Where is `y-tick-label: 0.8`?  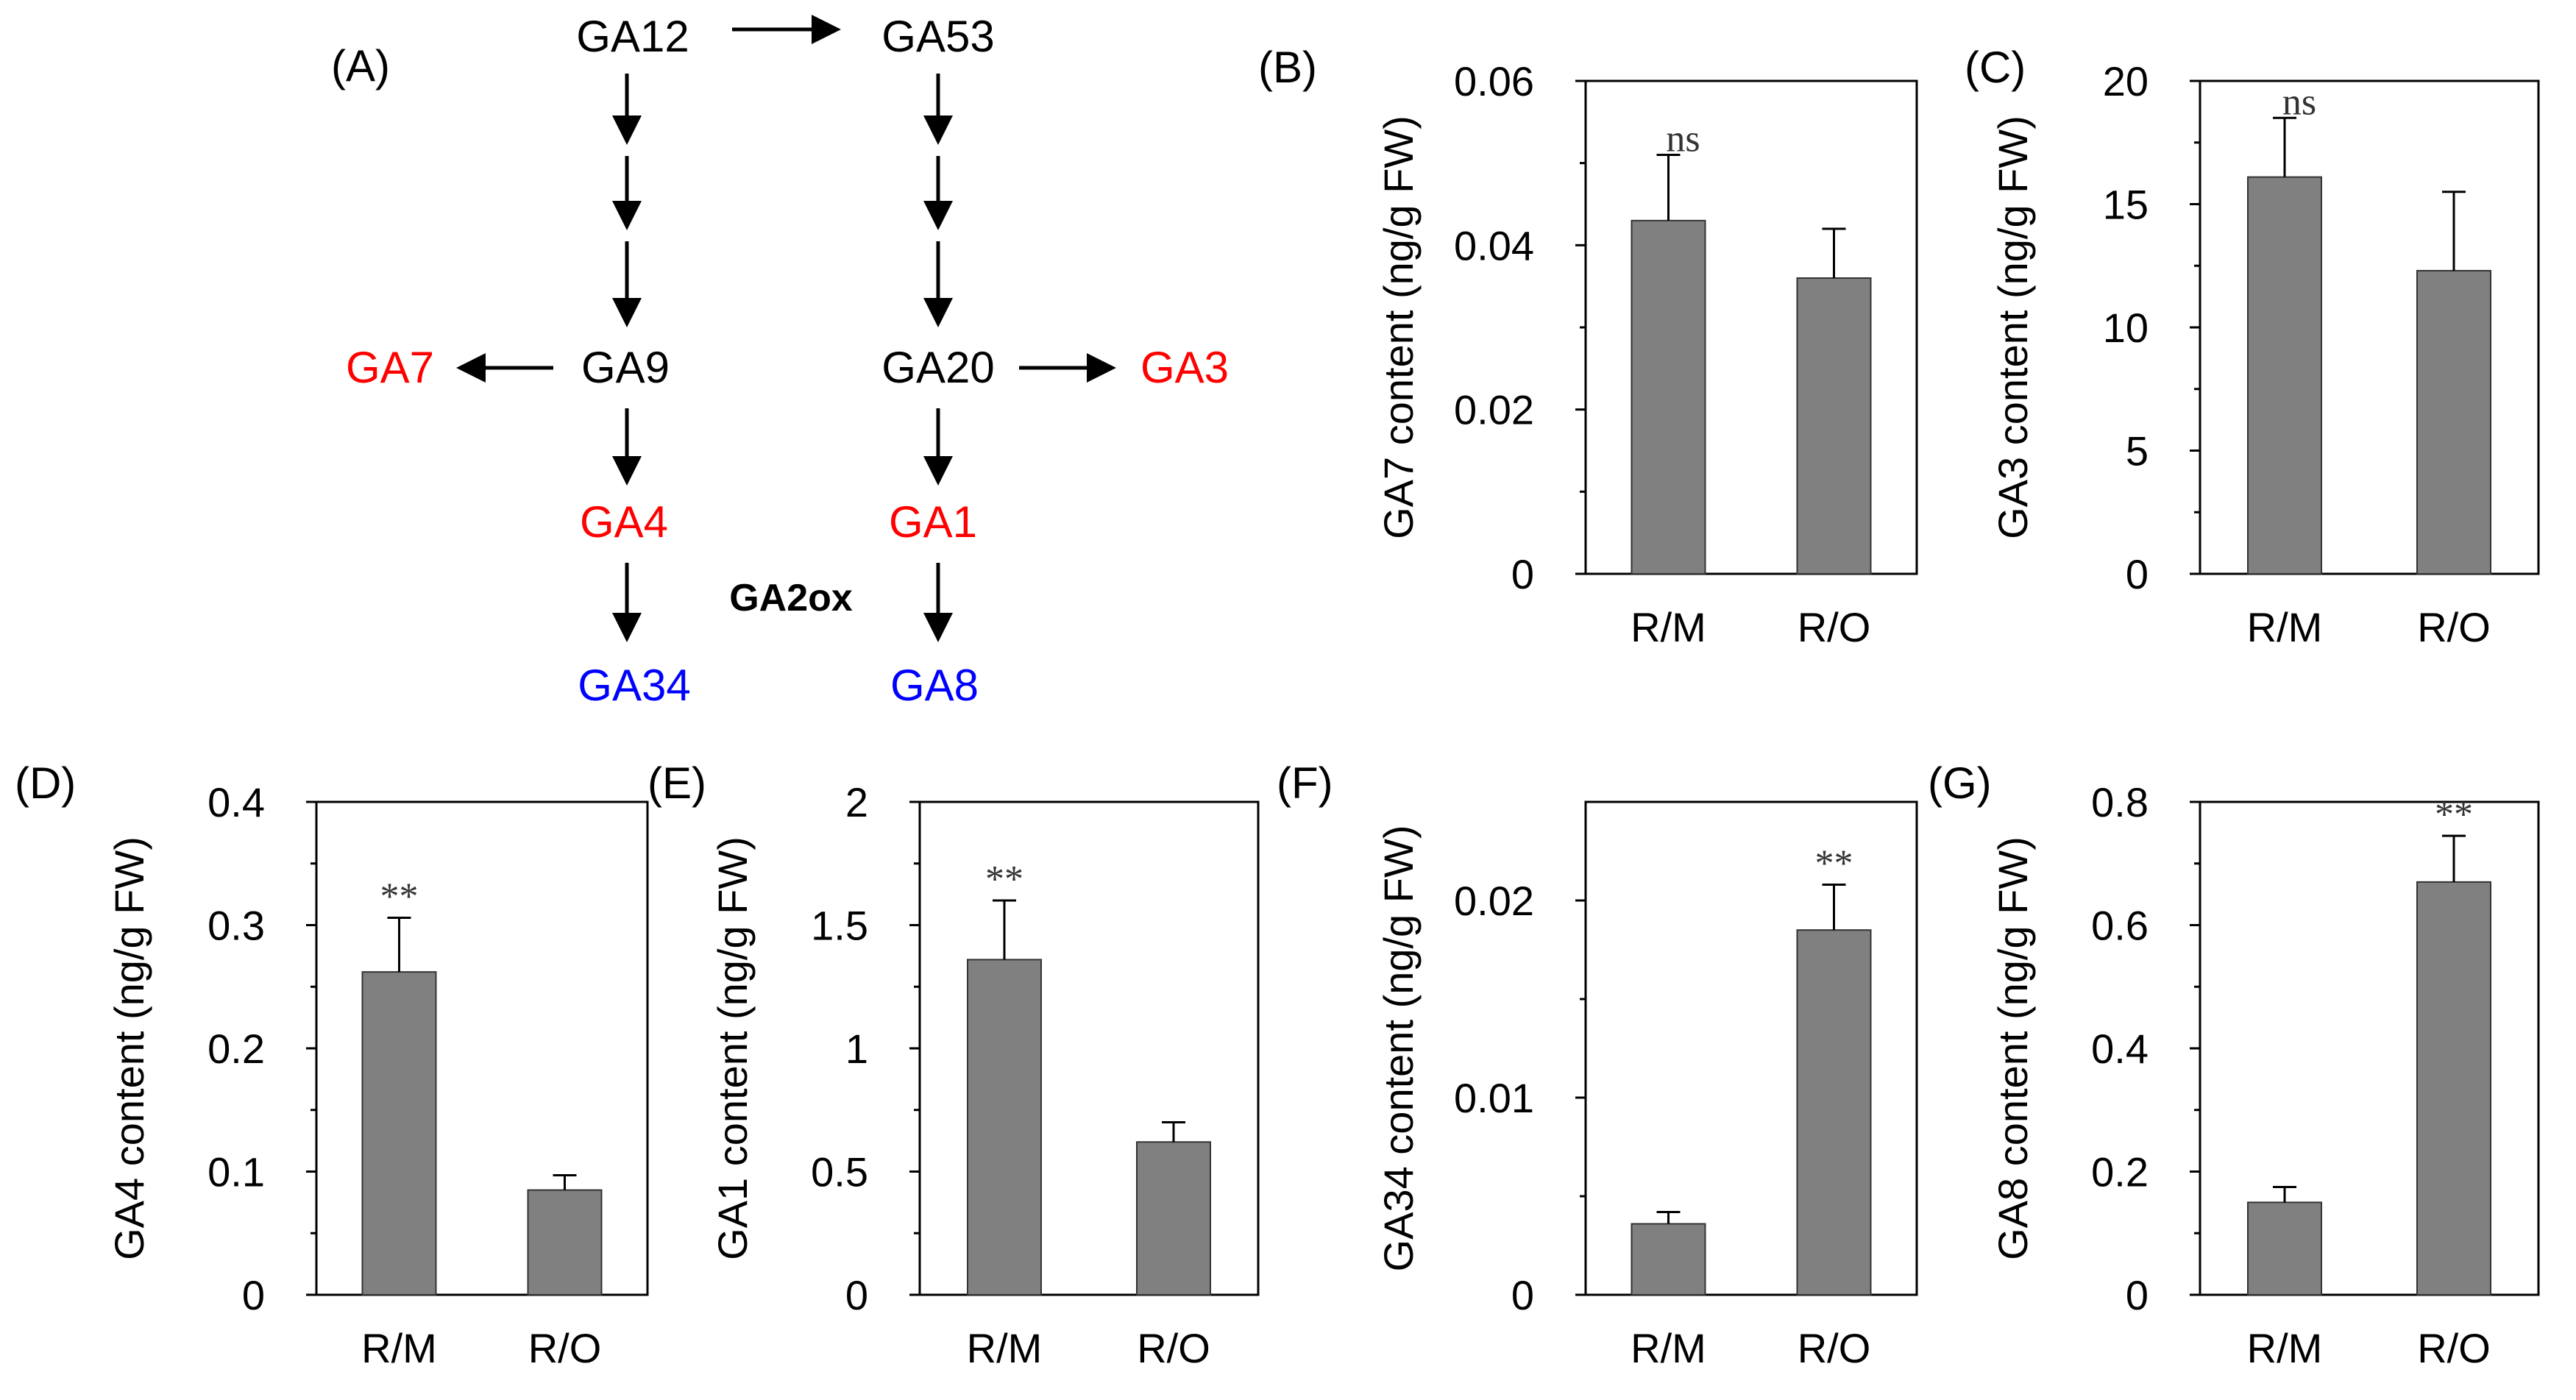
y-tick-label: 0.8 is located at coordinates (2120, 802).